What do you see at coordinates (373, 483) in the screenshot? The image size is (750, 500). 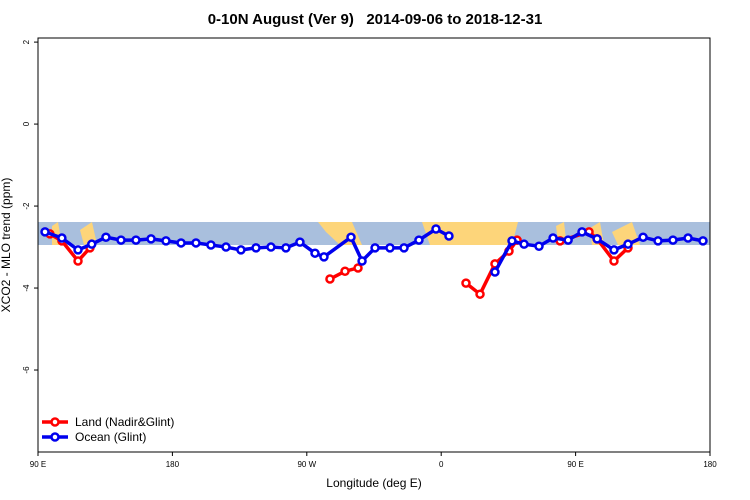 I see `x-axis-label: Longitude (deg E)` at bounding box center [373, 483].